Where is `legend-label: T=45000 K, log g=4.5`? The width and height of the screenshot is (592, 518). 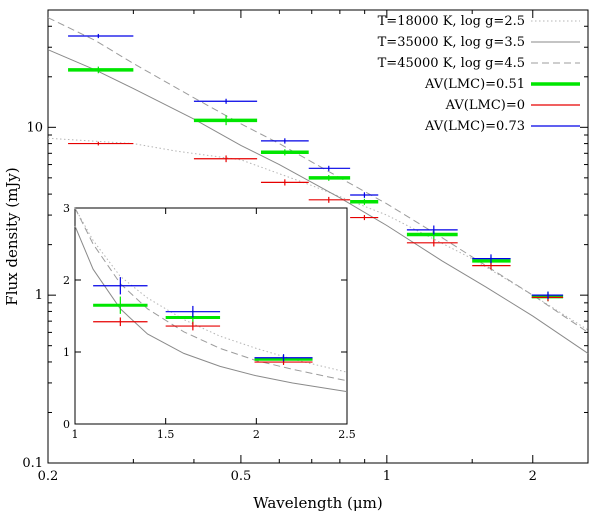 legend-label: T=45000 K, log g=4.5 is located at coordinates (451, 63).